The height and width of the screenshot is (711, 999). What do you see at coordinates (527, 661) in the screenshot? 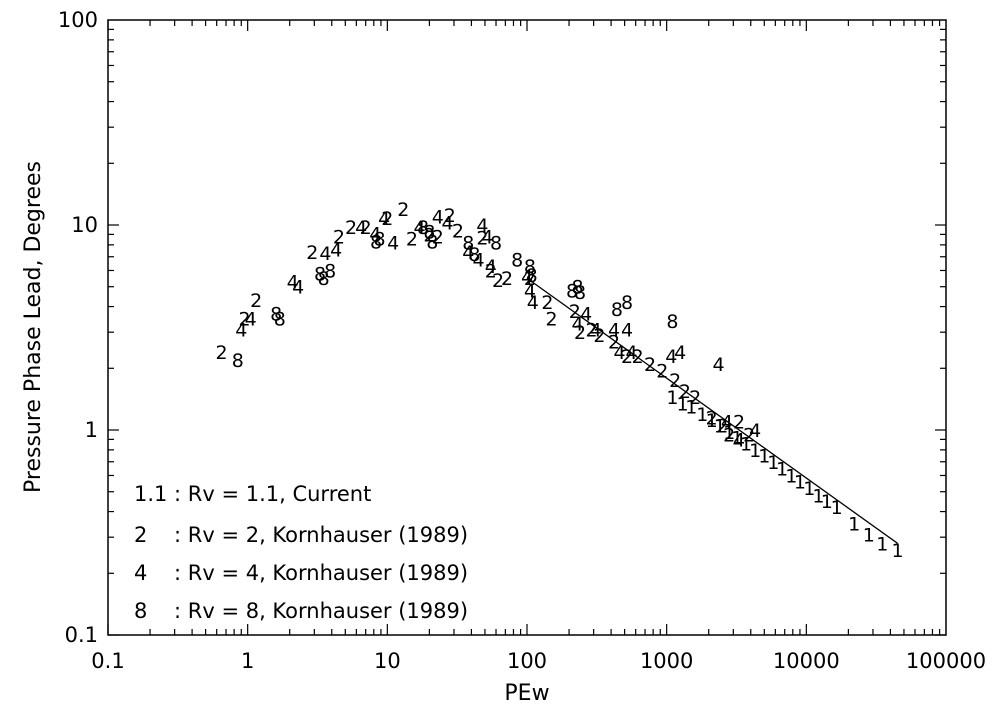
I see `x-tick-label: 100` at bounding box center [527, 661].